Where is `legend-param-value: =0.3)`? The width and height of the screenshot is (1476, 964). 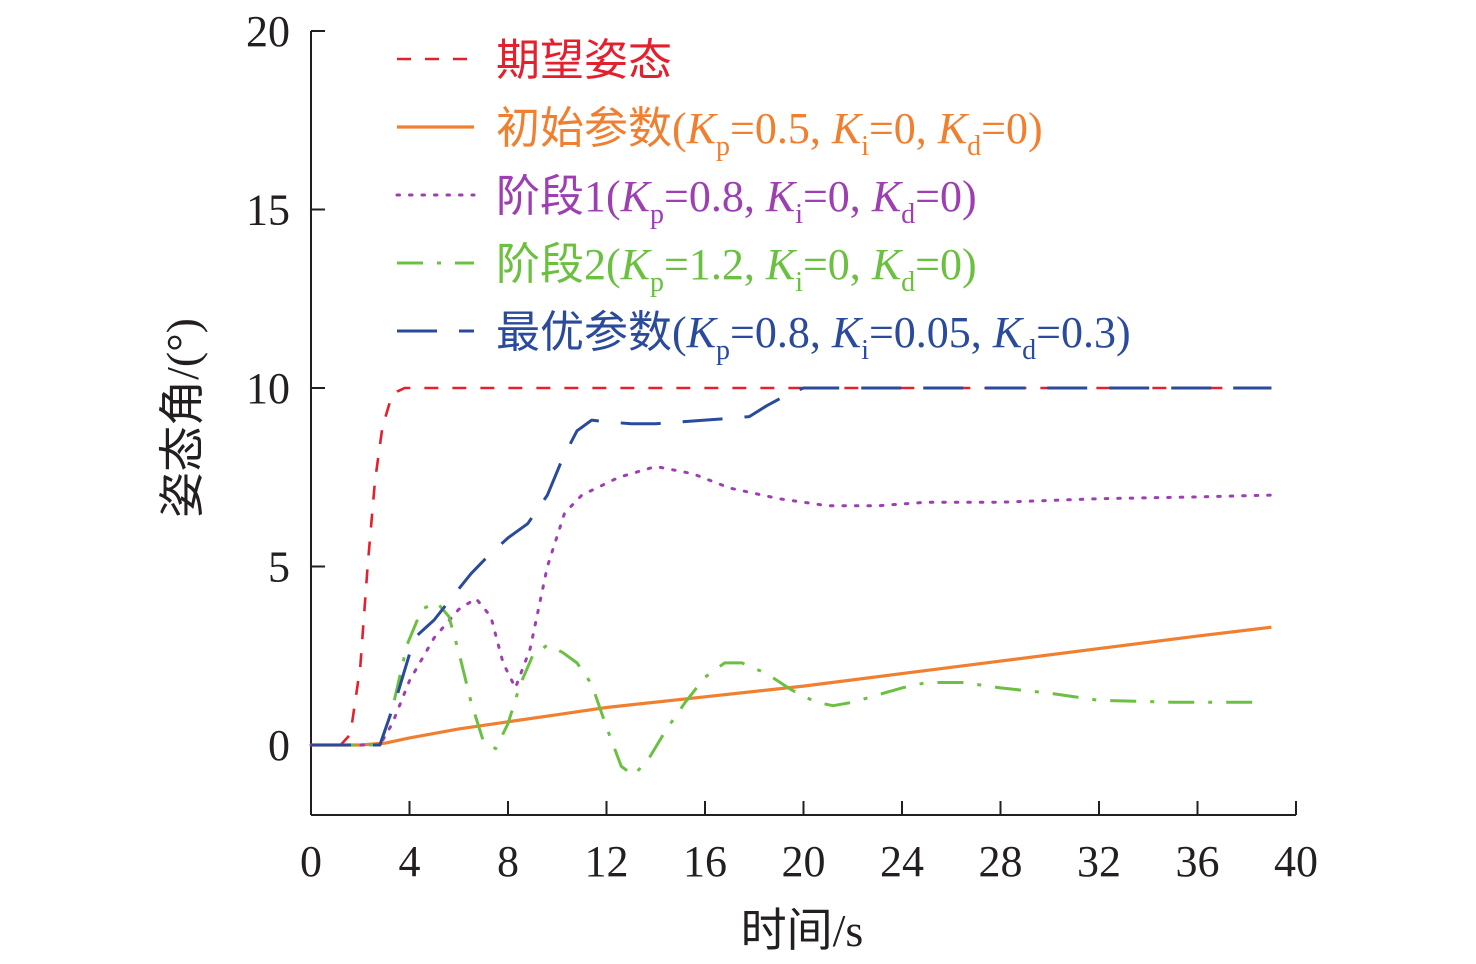 legend-param-value: =0.3) is located at coordinates (1083, 332).